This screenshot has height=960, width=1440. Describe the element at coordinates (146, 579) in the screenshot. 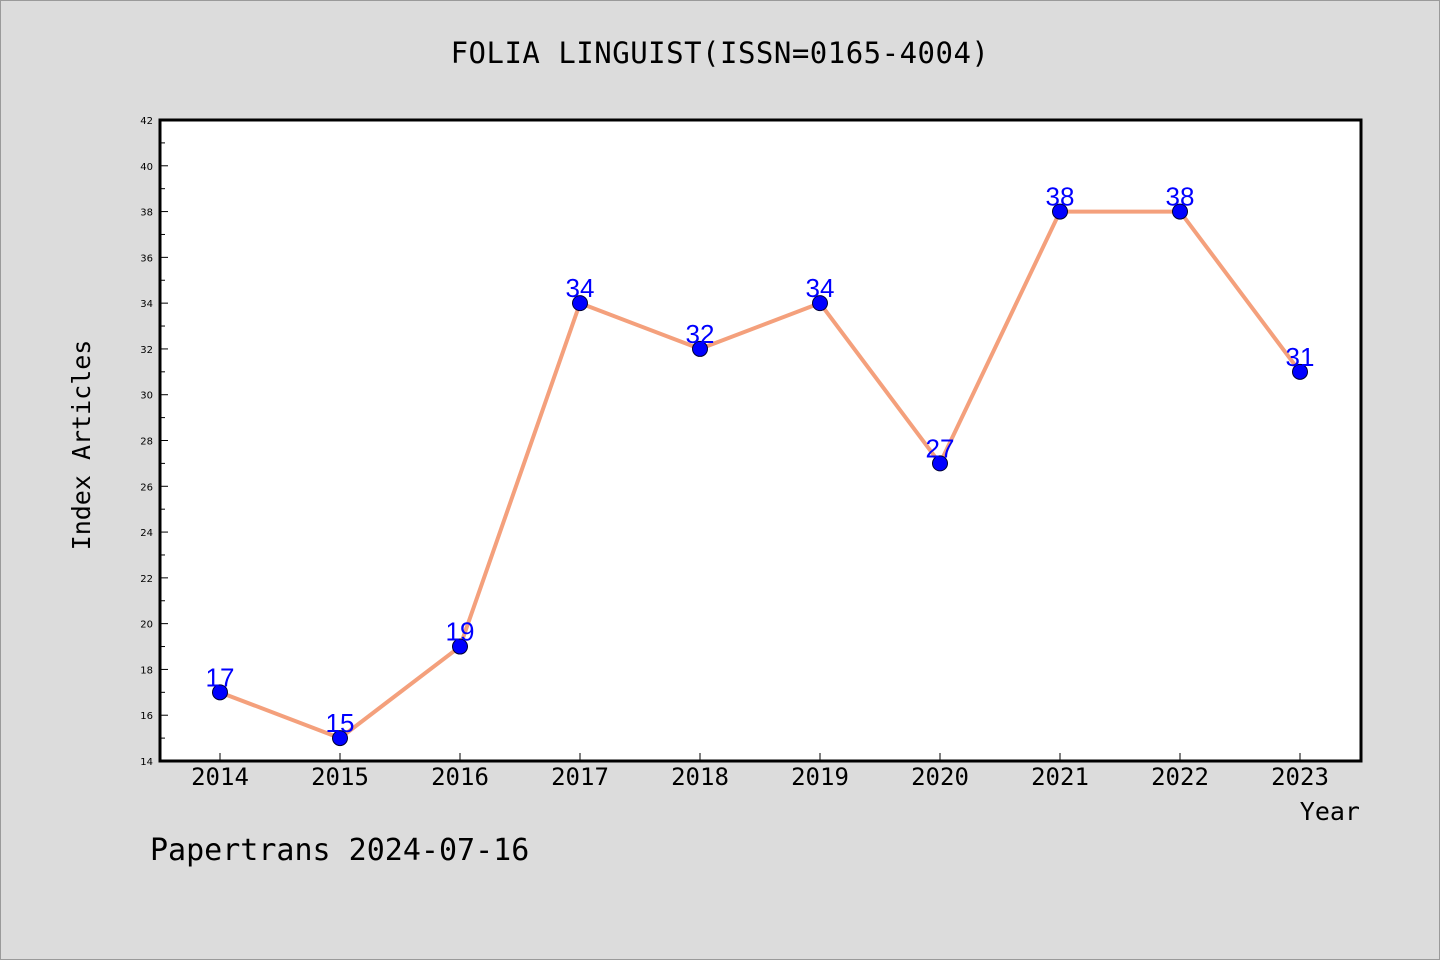

I see `y-tick-label: 22` at that location.